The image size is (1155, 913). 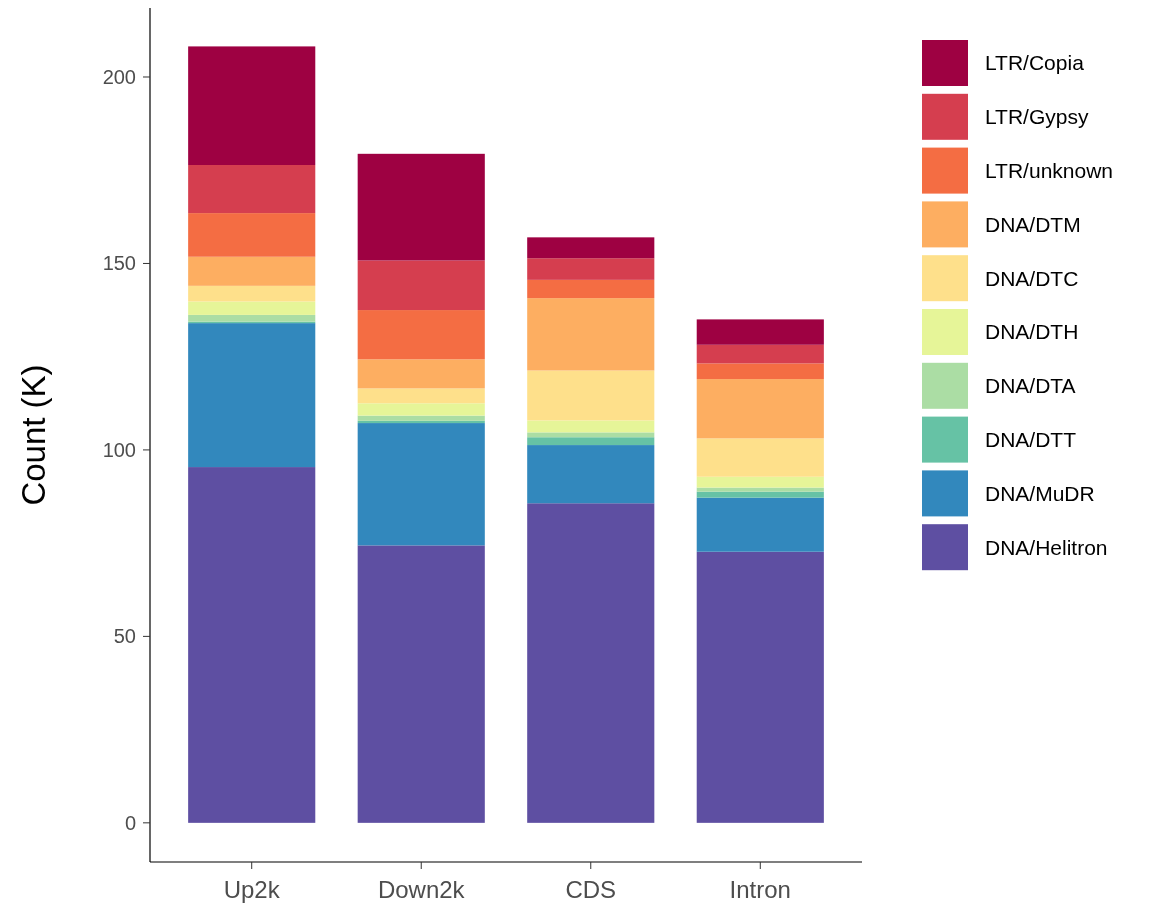 What do you see at coordinates (119, 76) in the screenshot?
I see `y-tick-label: 200` at bounding box center [119, 76].